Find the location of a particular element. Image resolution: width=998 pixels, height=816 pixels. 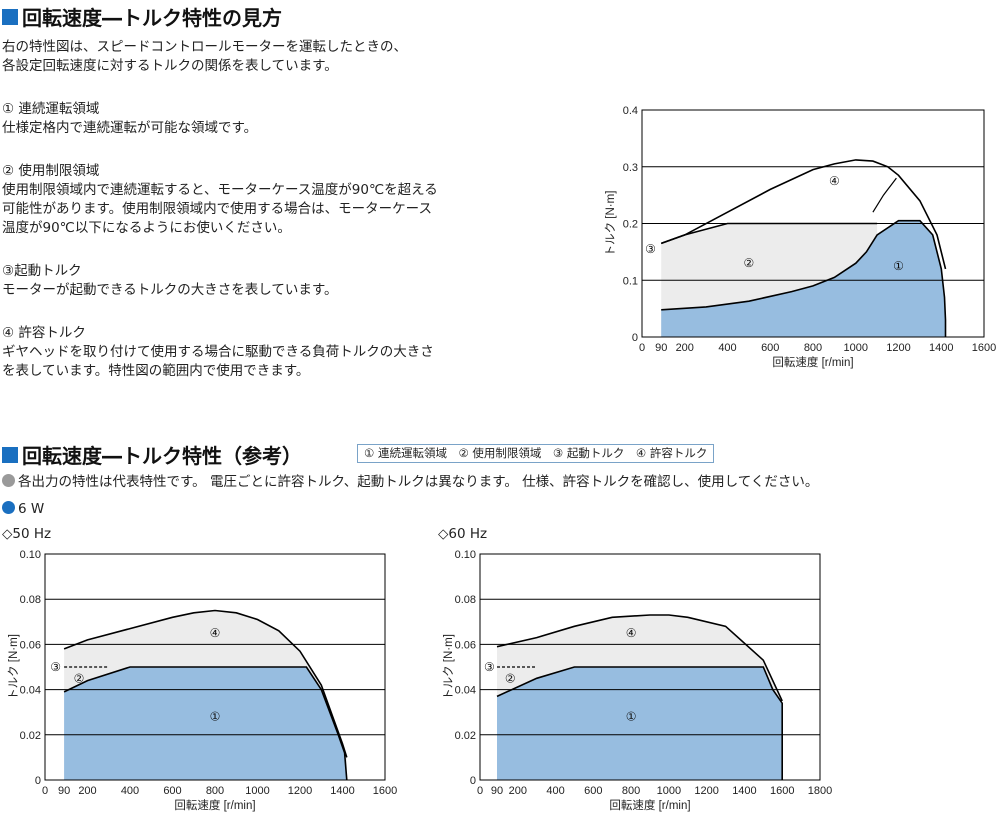

item-heading: ③起動トルク is located at coordinates (42, 271).